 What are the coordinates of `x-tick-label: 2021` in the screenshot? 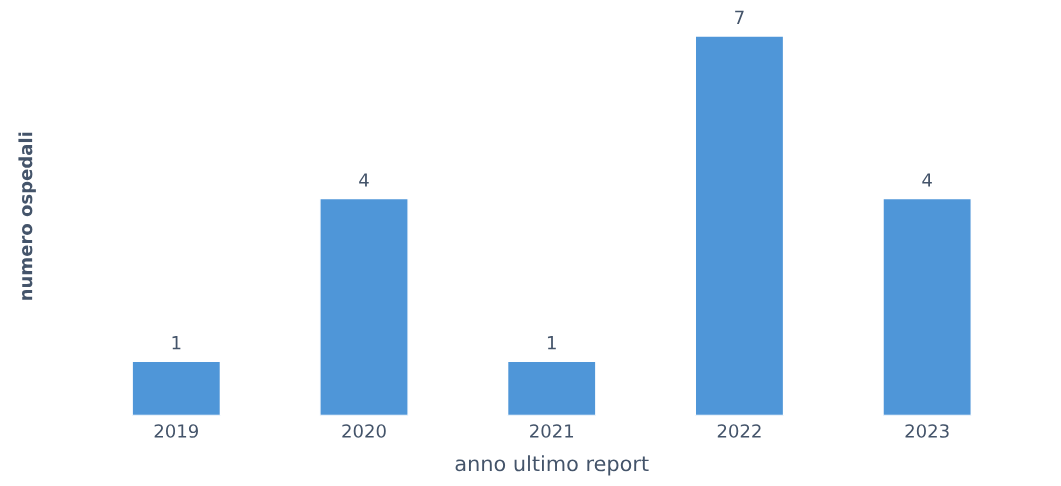 It's located at (552, 431).